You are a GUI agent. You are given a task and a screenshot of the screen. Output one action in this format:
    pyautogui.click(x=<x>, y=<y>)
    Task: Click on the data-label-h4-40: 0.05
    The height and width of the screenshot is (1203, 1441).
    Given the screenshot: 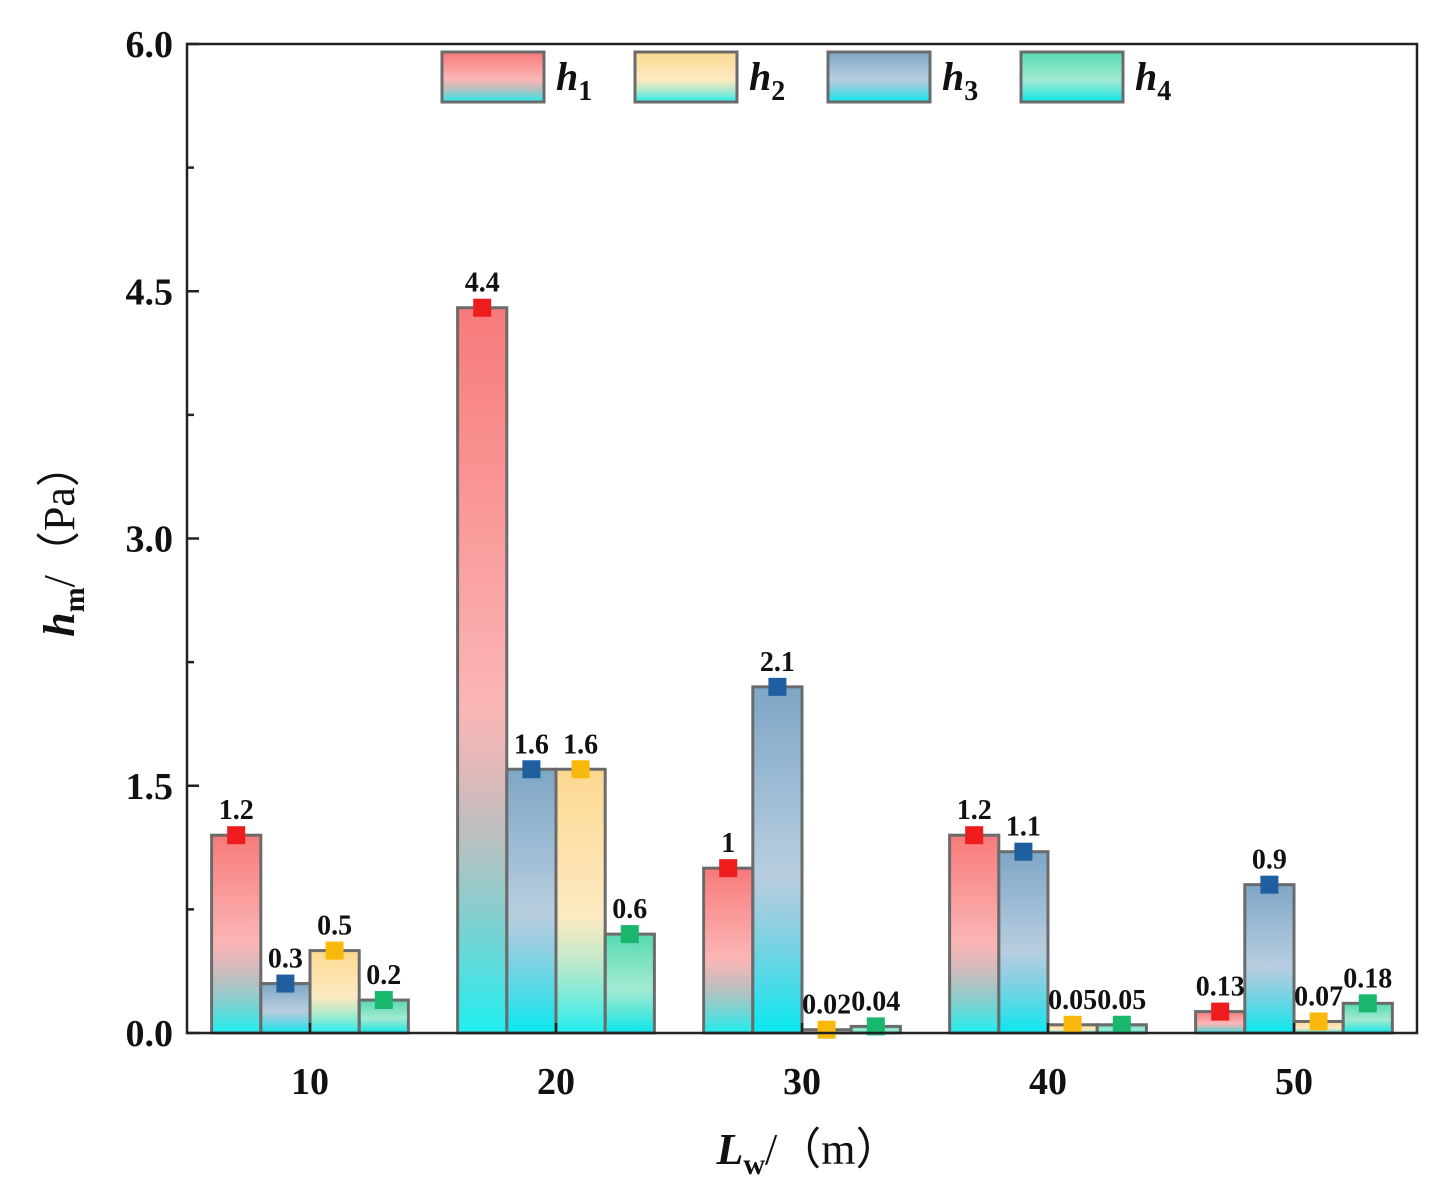 What is the action you would take?
    pyautogui.click(x=1121, y=1000)
    